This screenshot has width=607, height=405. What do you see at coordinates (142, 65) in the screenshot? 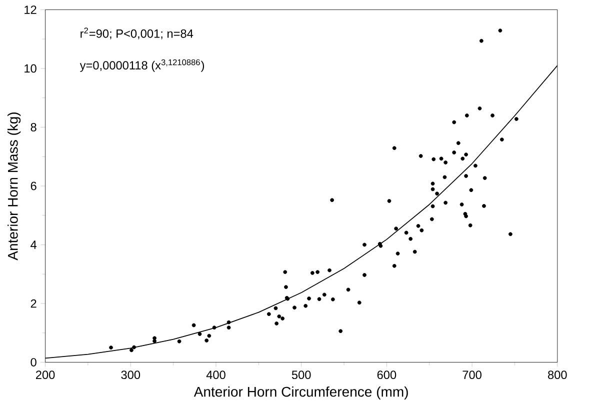
I see `annotation: y=0,0000118 (x$^{3,1210886}$)` at bounding box center [142, 65].